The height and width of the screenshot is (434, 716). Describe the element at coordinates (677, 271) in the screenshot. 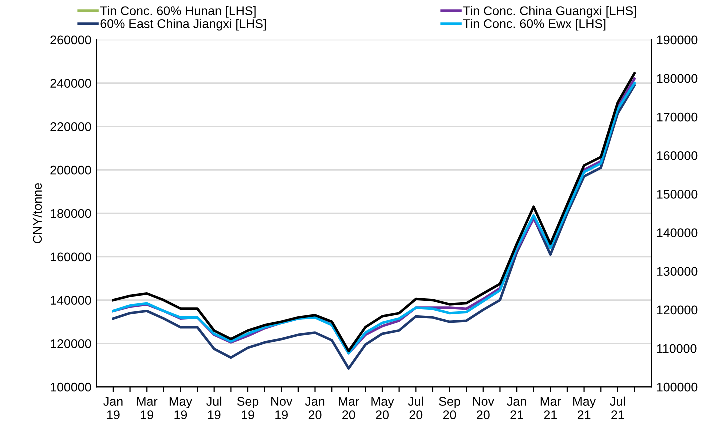

I see `y2-tick-label: 130000` at that location.